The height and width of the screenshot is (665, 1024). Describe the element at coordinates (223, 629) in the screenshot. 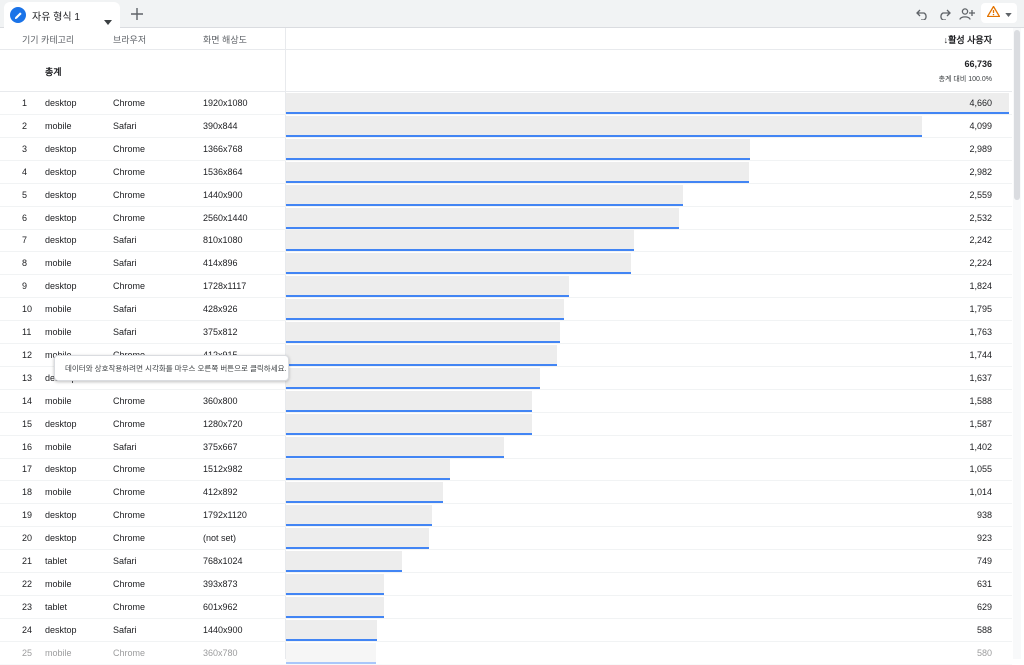

I see `cell-resolution: 1440x900` at that location.